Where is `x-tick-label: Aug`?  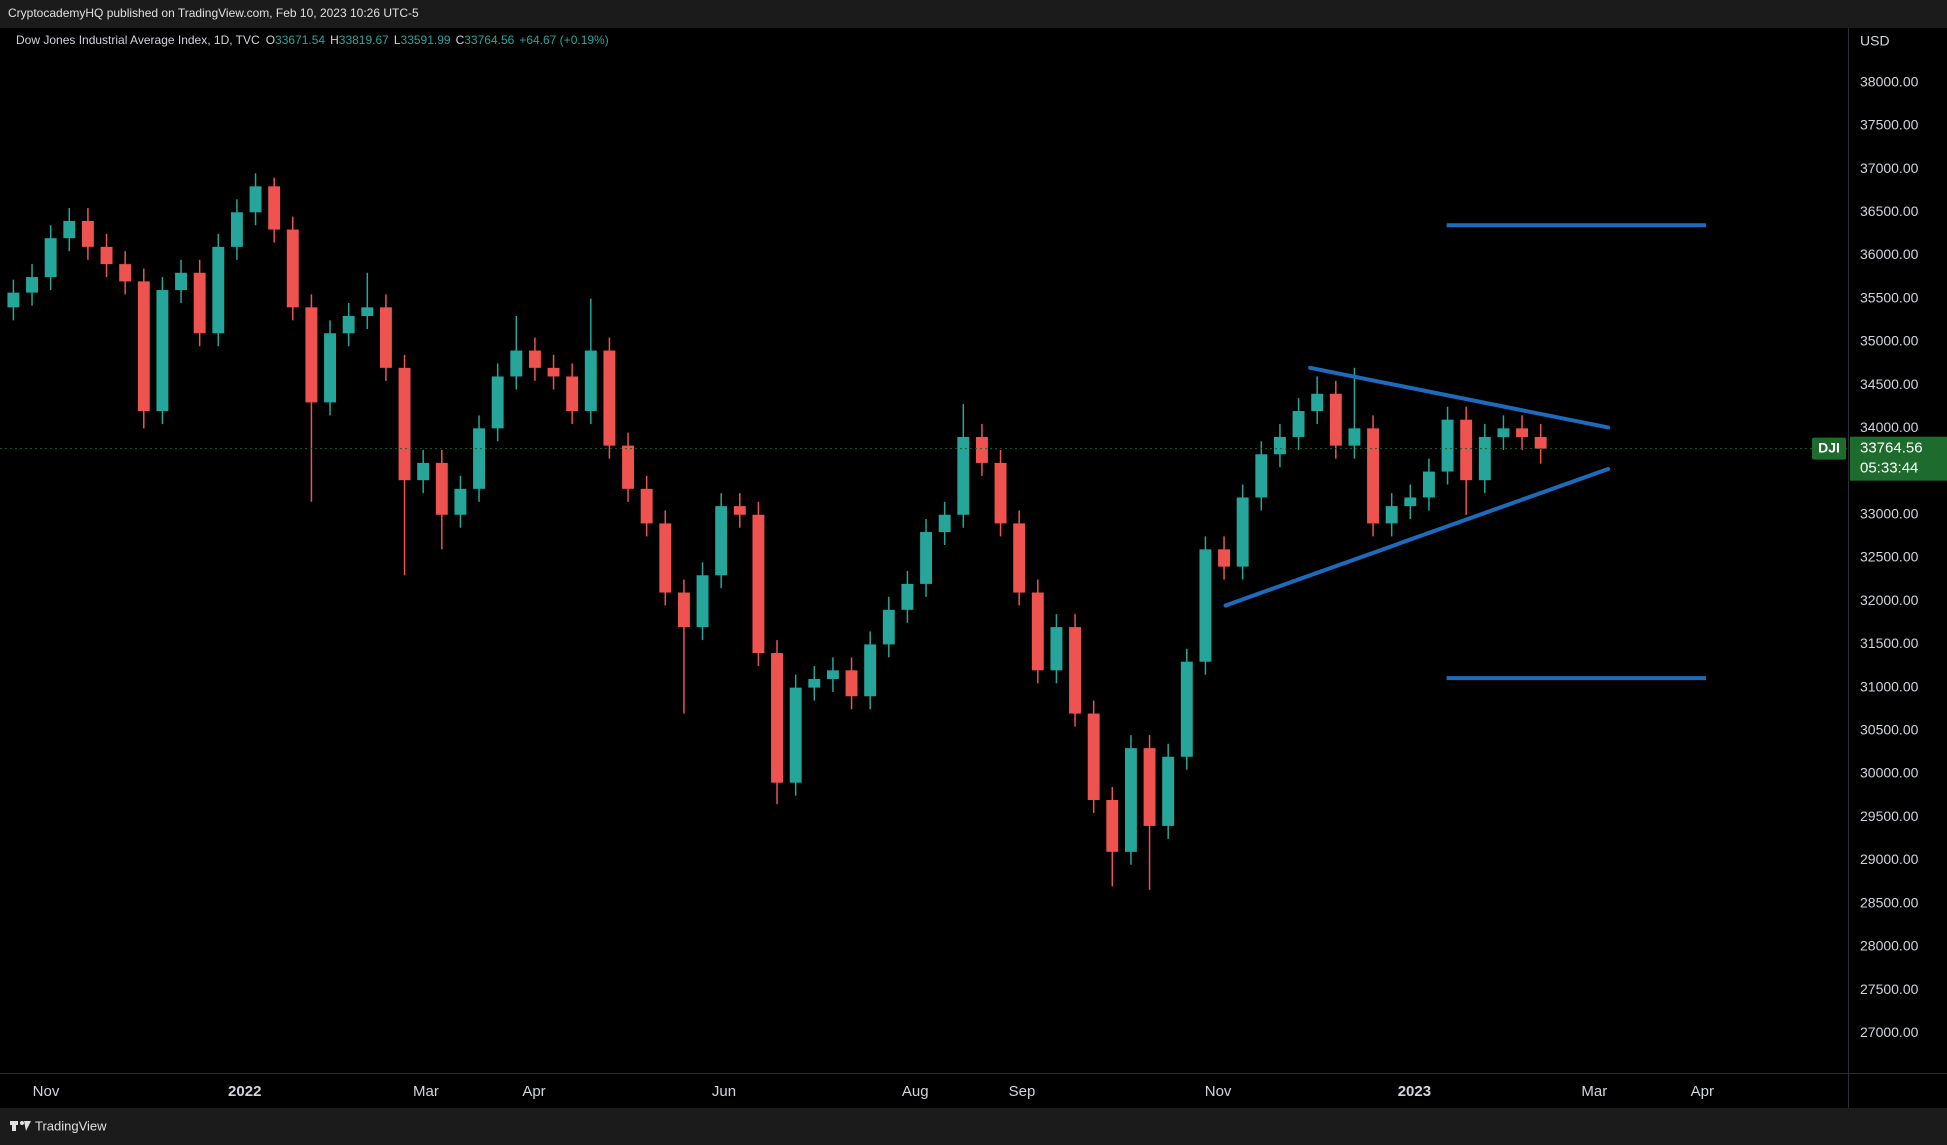 x-tick-label: Aug is located at coordinates (915, 1091).